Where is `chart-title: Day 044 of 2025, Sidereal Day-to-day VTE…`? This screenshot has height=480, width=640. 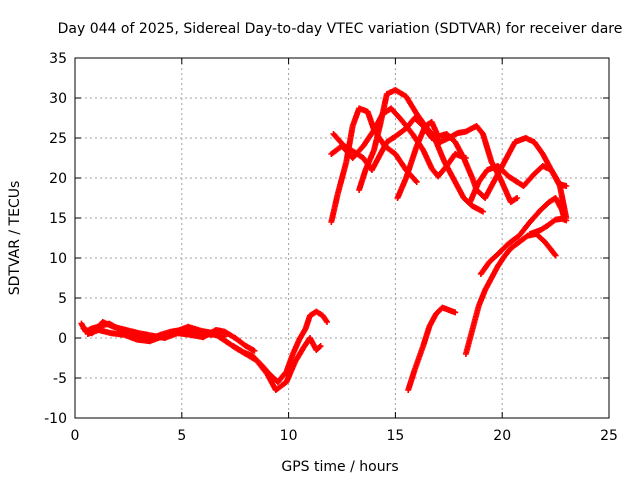 chart-title: Day 044 of 2025, Sidereal Day-to-day VTE… is located at coordinates (340, 29).